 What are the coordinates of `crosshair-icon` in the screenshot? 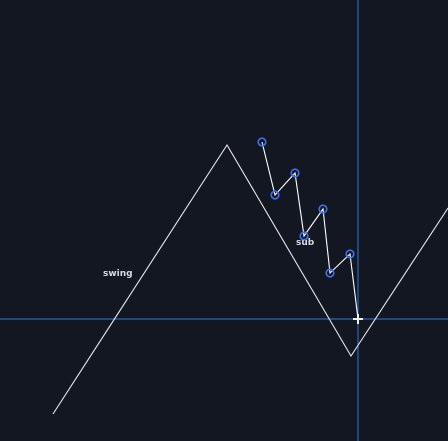 It's located at (358, 319).